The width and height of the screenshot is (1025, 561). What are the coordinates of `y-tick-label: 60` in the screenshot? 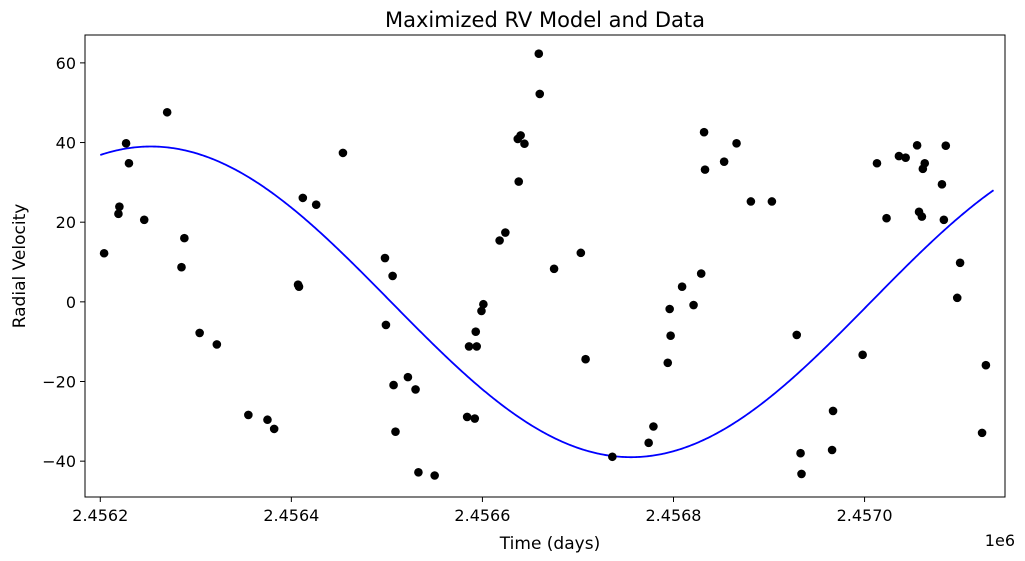 It's located at (66, 63).